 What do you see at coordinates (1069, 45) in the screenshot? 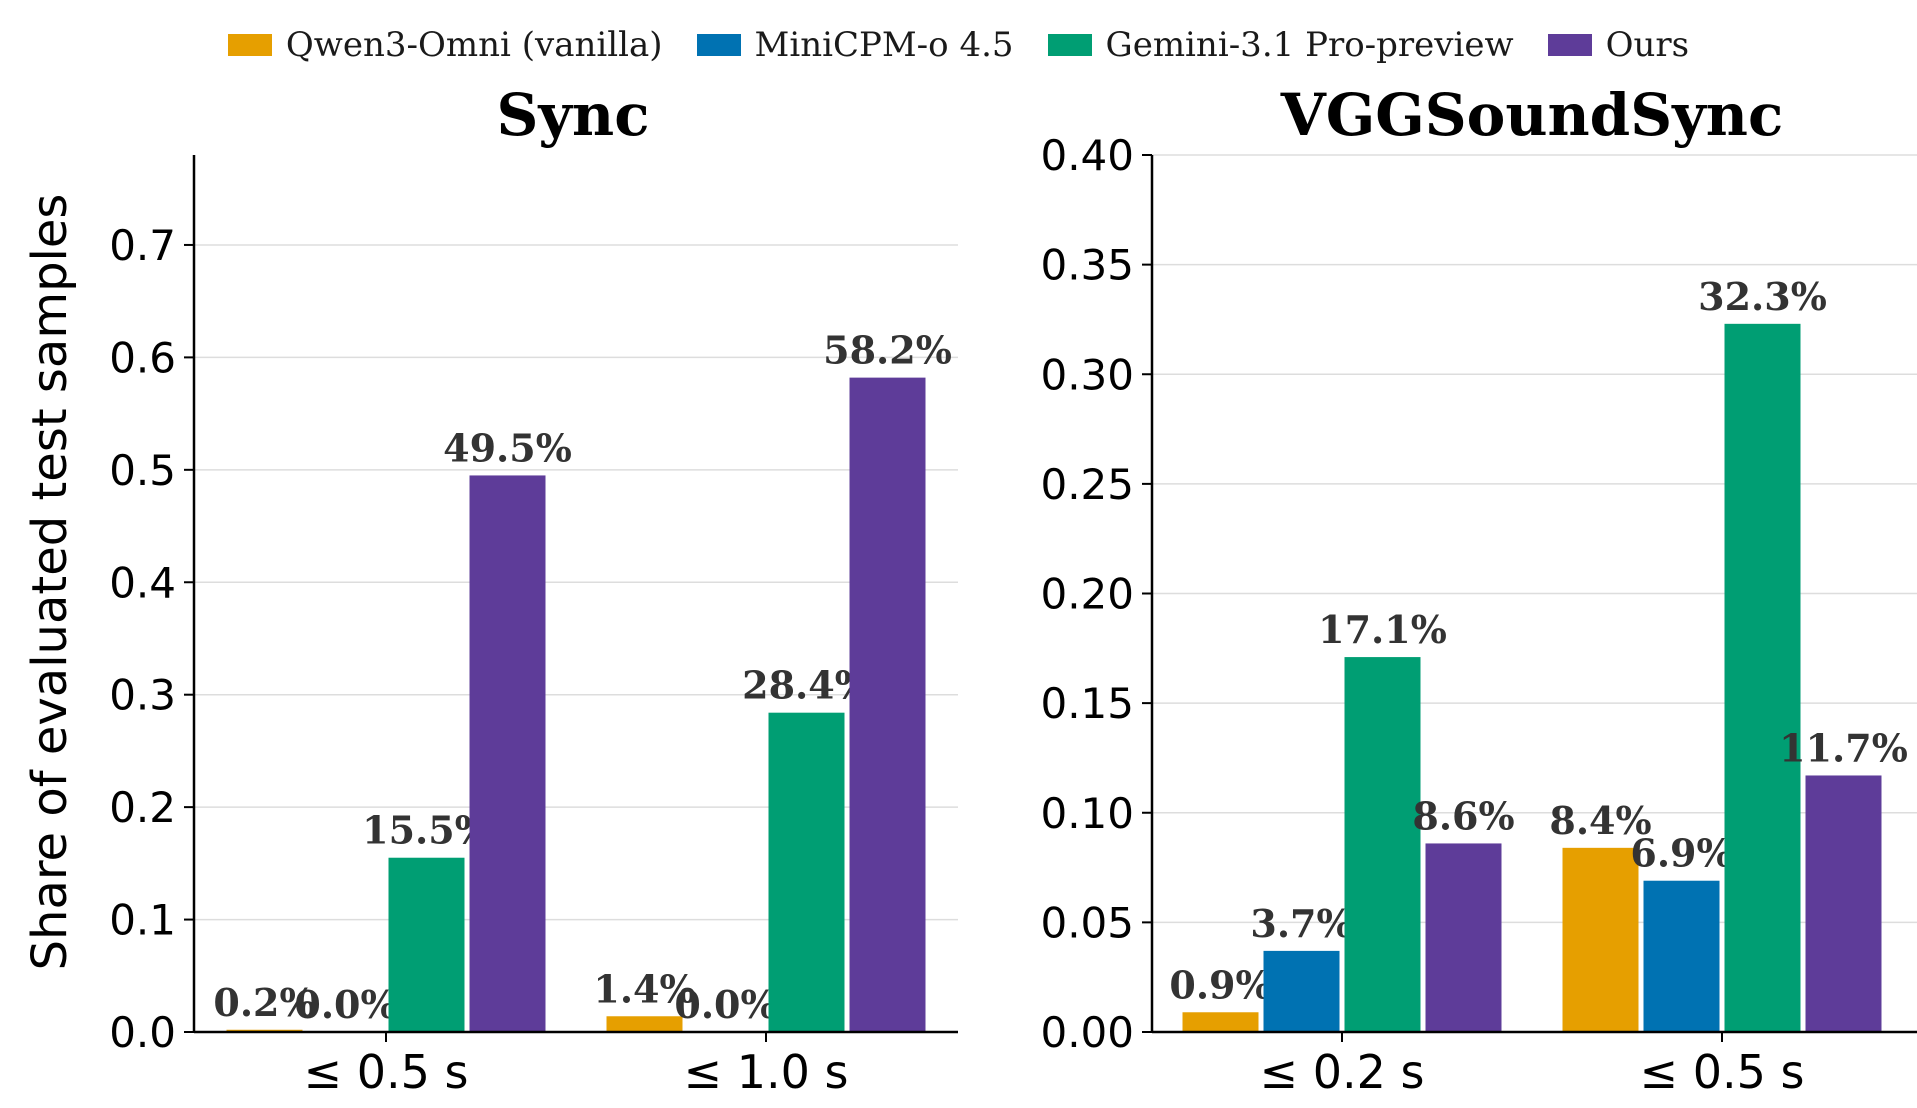
I see `legend-swatch-gemini` at bounding box center [1069, 45].